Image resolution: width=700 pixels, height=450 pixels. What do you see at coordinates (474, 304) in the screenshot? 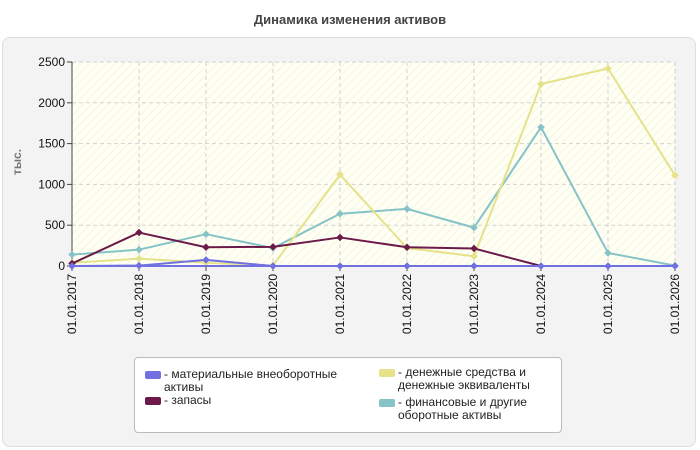
I see `x-tick-label: 01.01.2023` at bounding box center [474, 304].